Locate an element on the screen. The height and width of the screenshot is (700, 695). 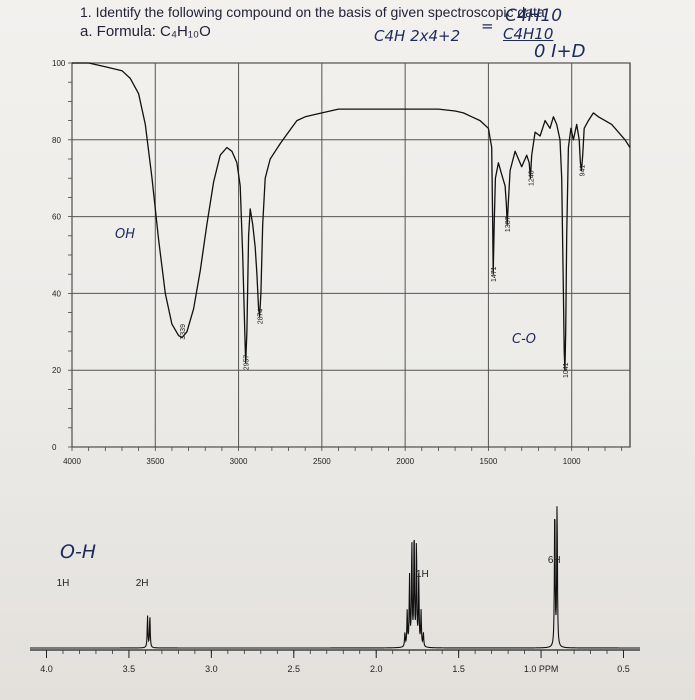
ir-y-tick-label: 0 is located at coordinates (54, 447).